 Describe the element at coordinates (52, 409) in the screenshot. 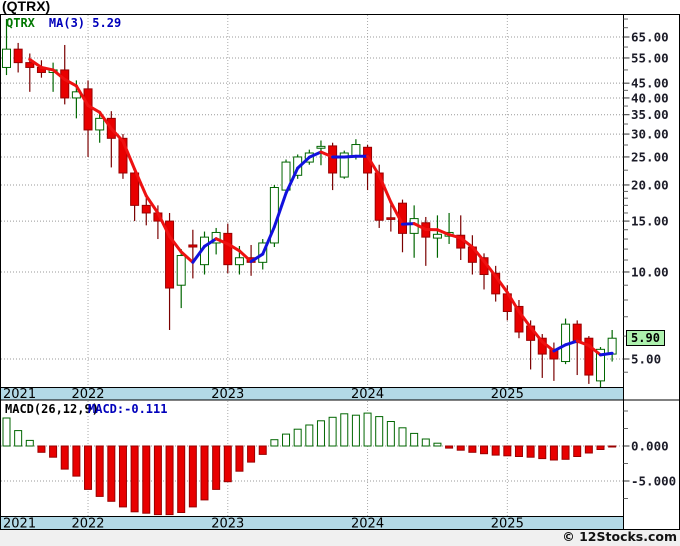

I see `macd-params-label: MACD(26,12,9)` at that location.